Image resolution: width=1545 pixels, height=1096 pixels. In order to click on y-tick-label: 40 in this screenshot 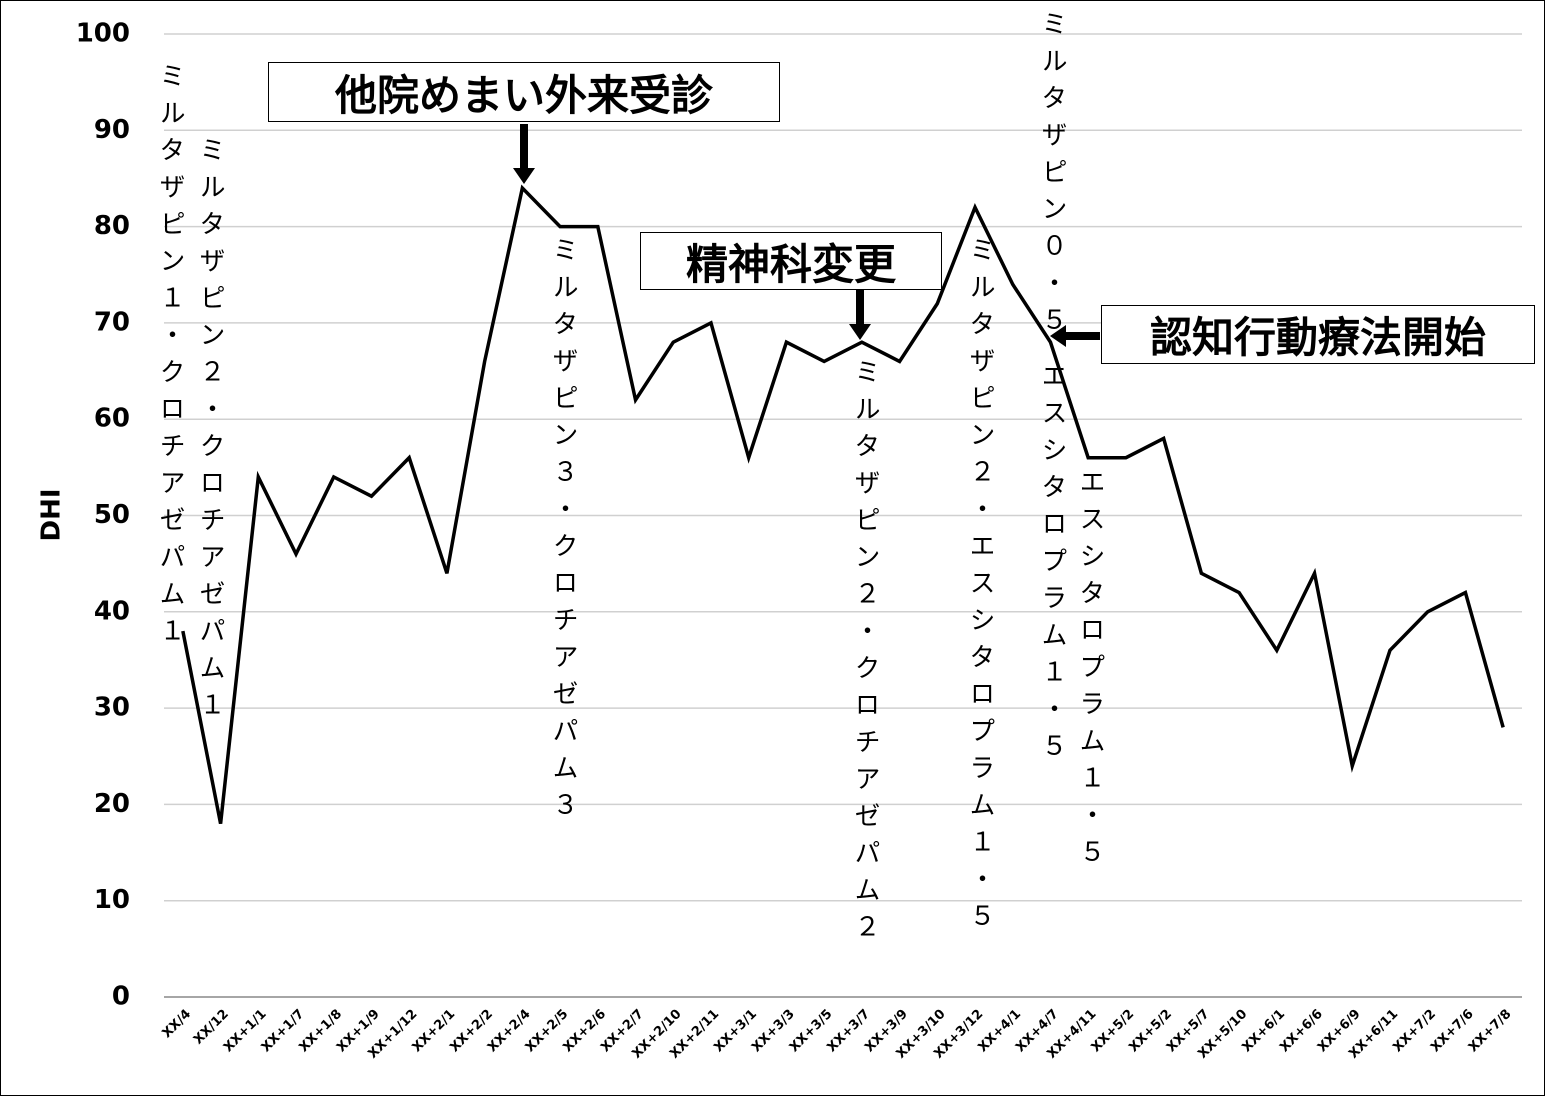, I will do `click(112, 611)`.